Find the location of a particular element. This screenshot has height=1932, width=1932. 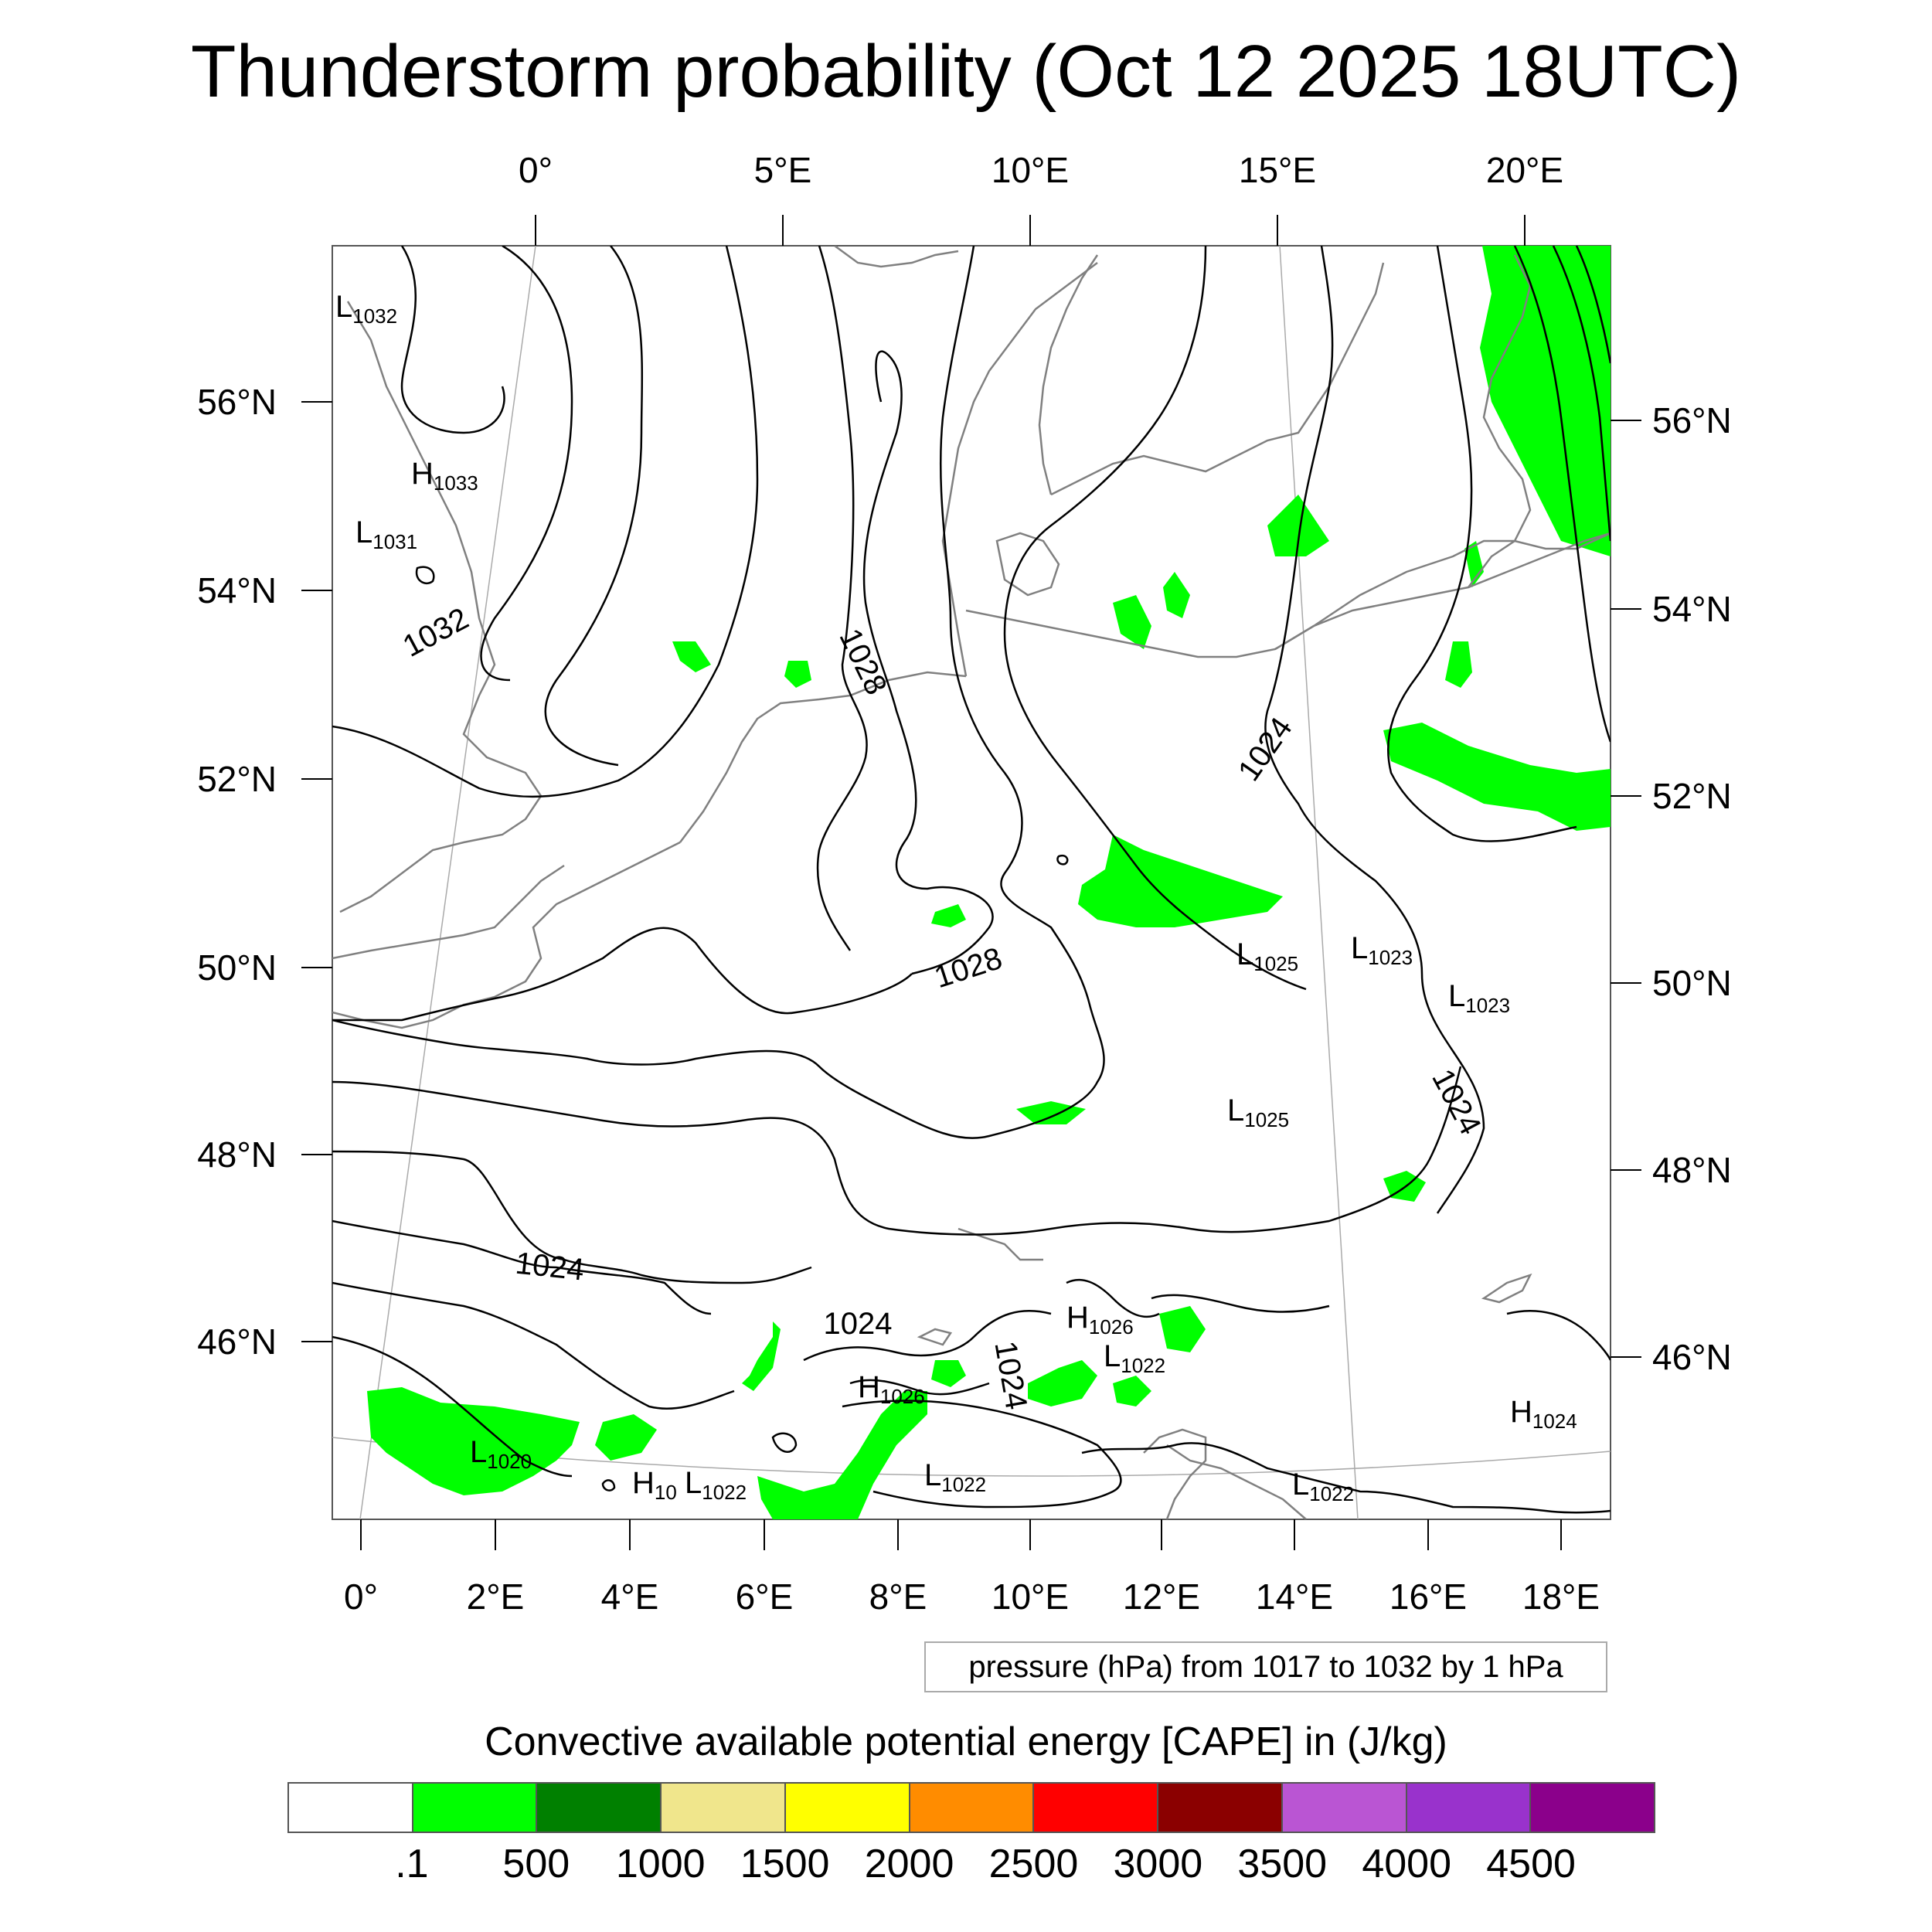

cape-area-luxembourg is located at coordinates (949, 915).